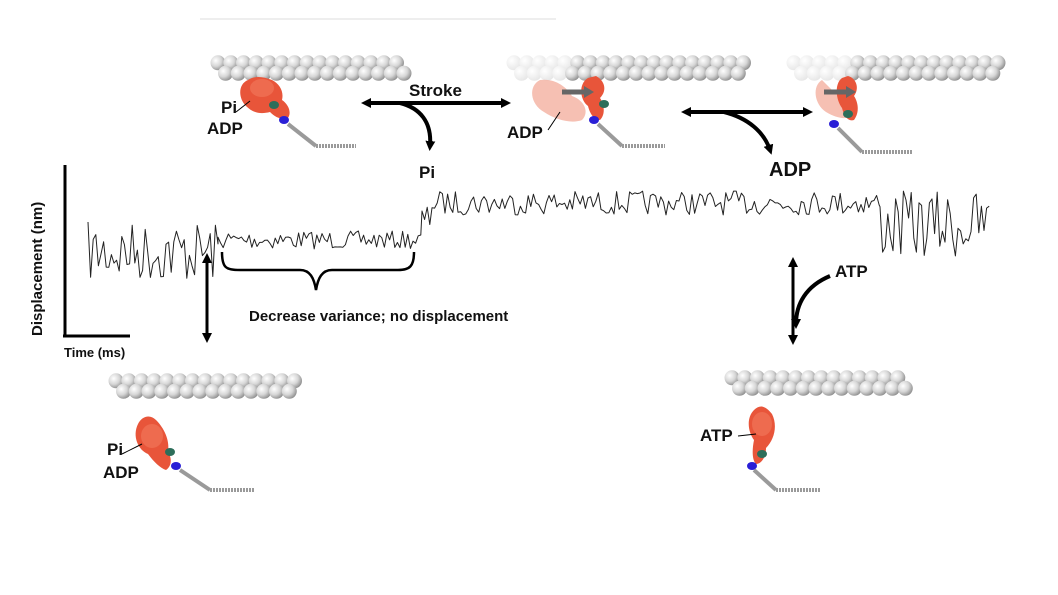 The height and width of the screenshot is (595, 1058). Describe the element at coordinates (229, 107) in the screenshot. I see `label-pi-top-left: Pi` at that location.